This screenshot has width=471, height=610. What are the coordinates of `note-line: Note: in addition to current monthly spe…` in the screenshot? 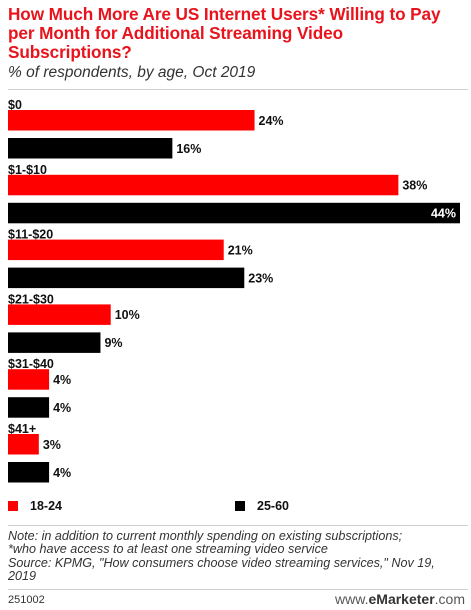 It's located at (205, 536).